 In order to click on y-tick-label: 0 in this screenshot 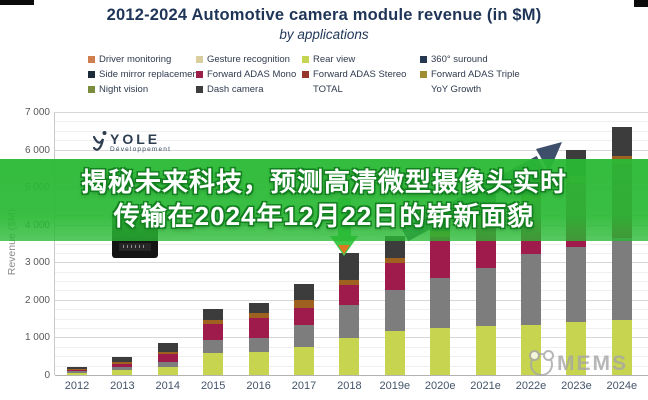, I will do `click(47, 375)`.